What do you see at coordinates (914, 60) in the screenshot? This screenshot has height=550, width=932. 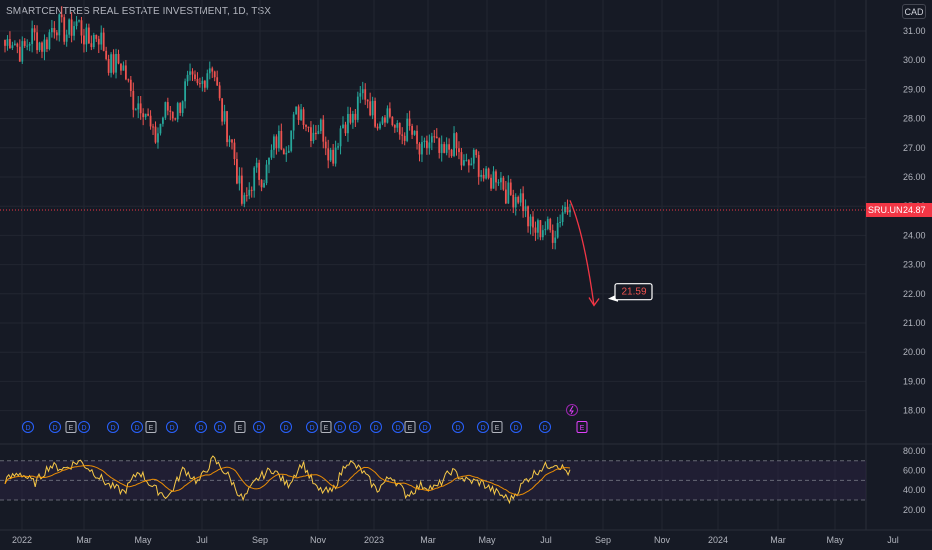 I see `price-axis-tick-label: 30.00` at bounding box center [914, 60].